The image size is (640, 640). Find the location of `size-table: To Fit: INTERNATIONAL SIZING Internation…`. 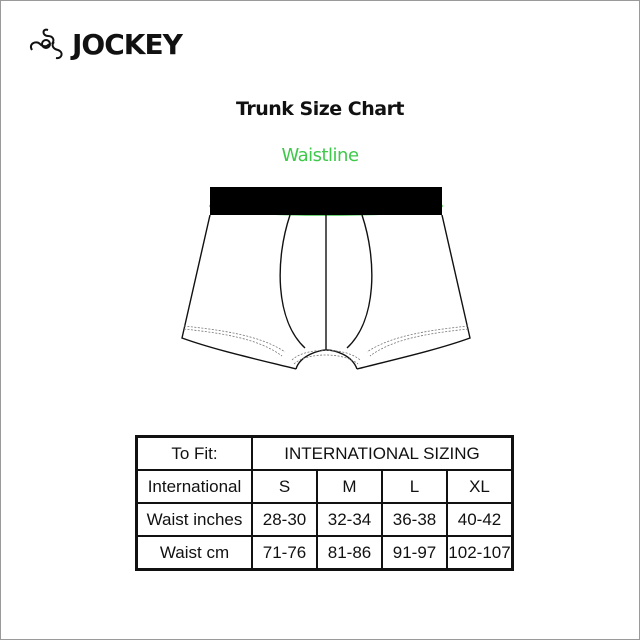

size-table: To Fit: INTERNATIONAL SIZING Internation… is located at coordinates (324, 503).